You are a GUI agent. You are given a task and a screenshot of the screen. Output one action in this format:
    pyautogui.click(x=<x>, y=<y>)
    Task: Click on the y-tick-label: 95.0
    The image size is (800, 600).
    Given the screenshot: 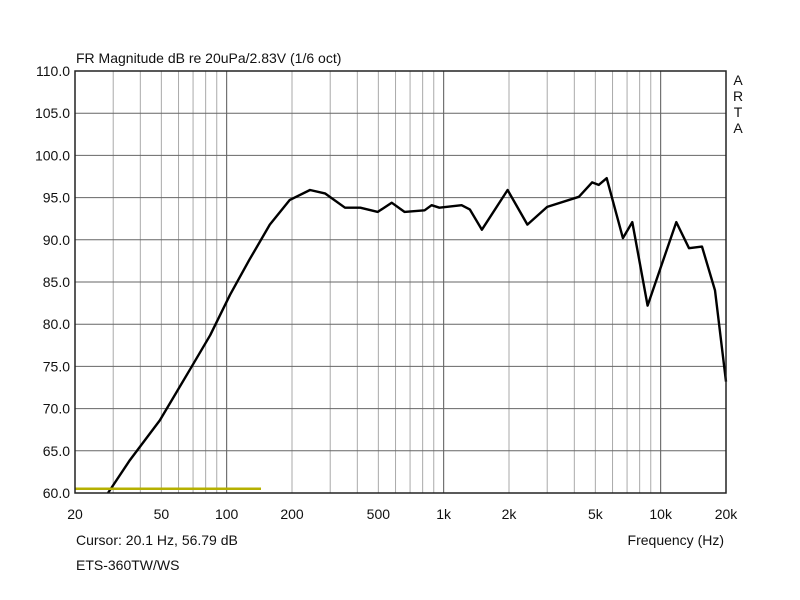 What is the action you would take?
    pyautogui.click(x=56, y=198)
    